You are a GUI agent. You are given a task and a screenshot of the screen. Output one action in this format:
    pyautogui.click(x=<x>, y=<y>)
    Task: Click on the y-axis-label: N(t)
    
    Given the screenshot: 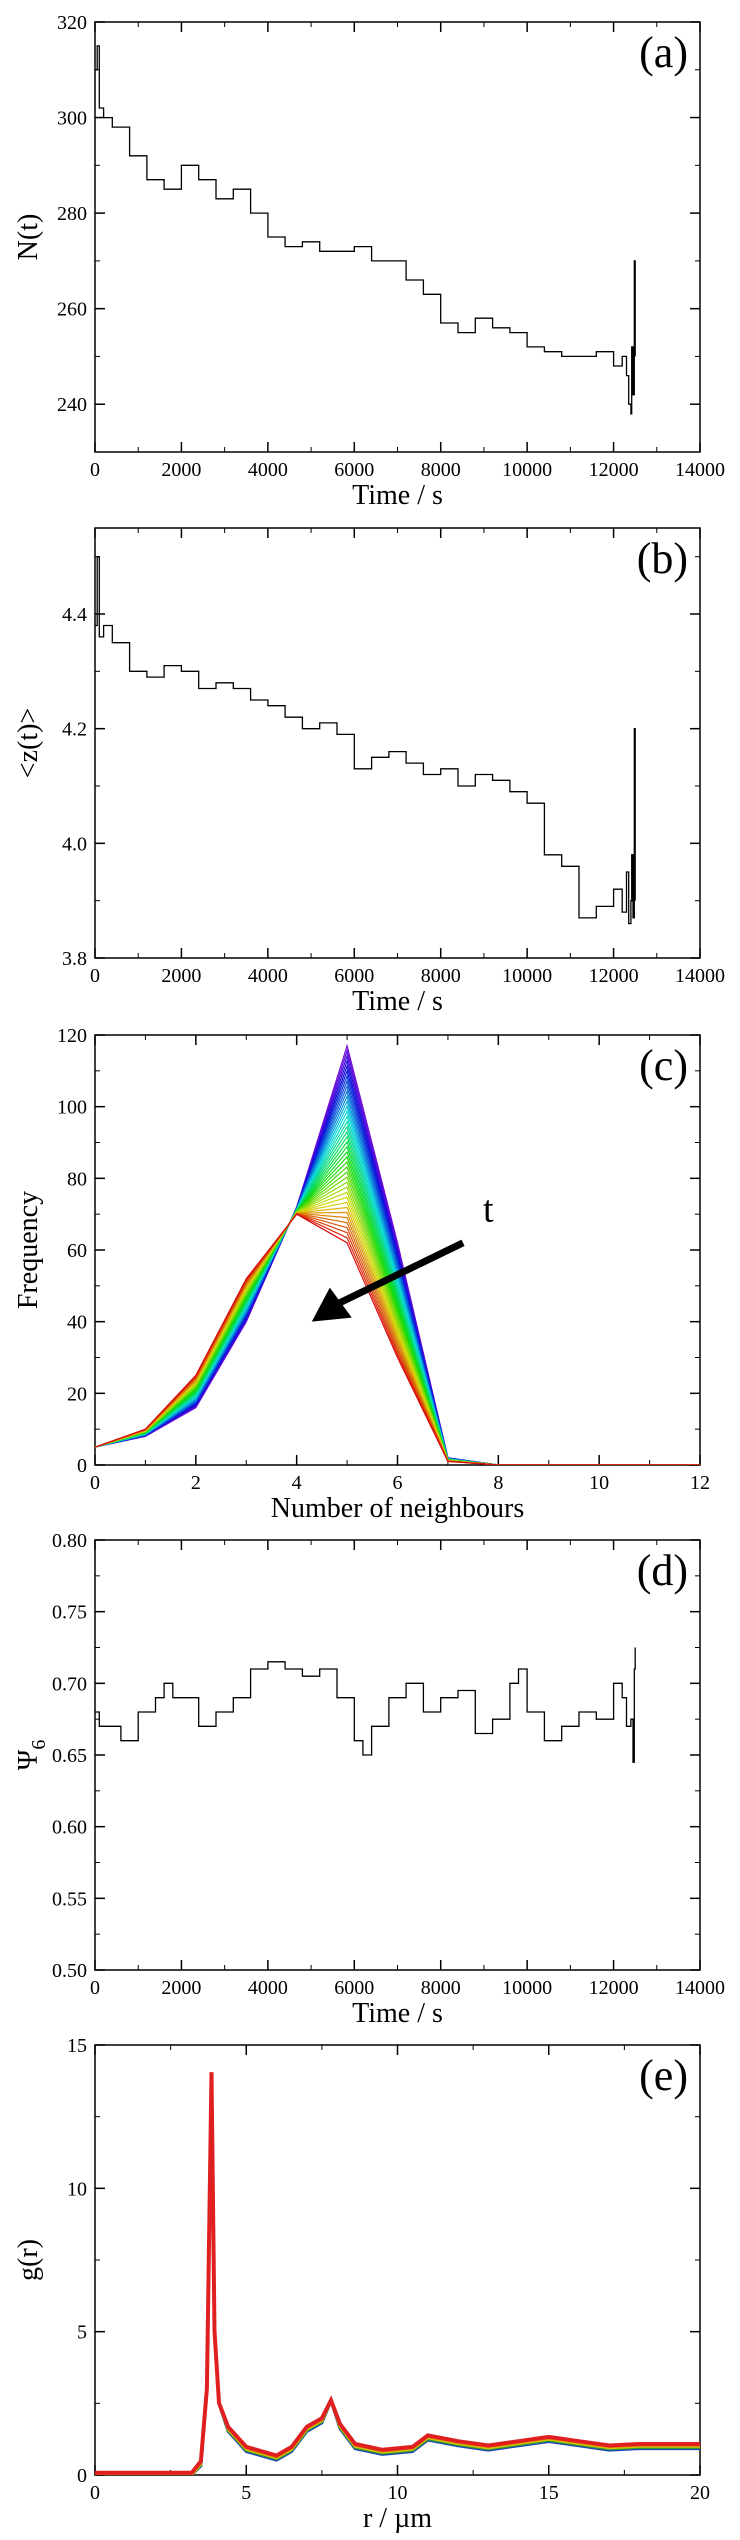 What is the action you would take?
    pyautogui.click(x=28, y=237)
    